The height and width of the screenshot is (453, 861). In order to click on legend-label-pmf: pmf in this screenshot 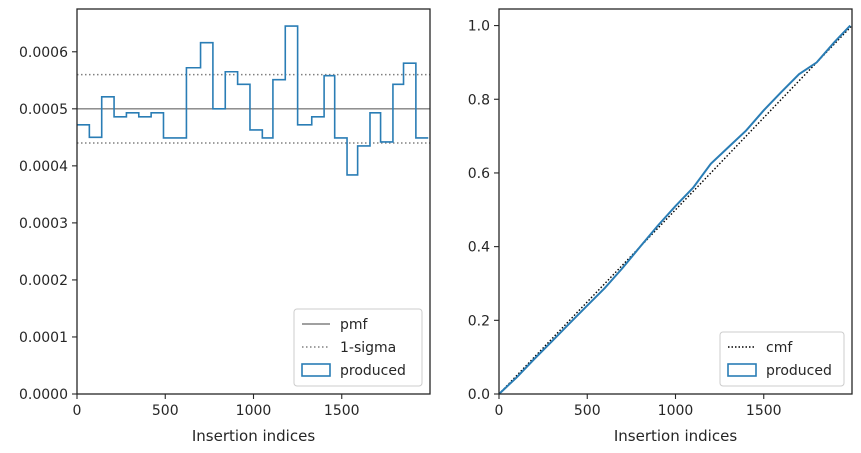, I will do `click(354, 325)`.